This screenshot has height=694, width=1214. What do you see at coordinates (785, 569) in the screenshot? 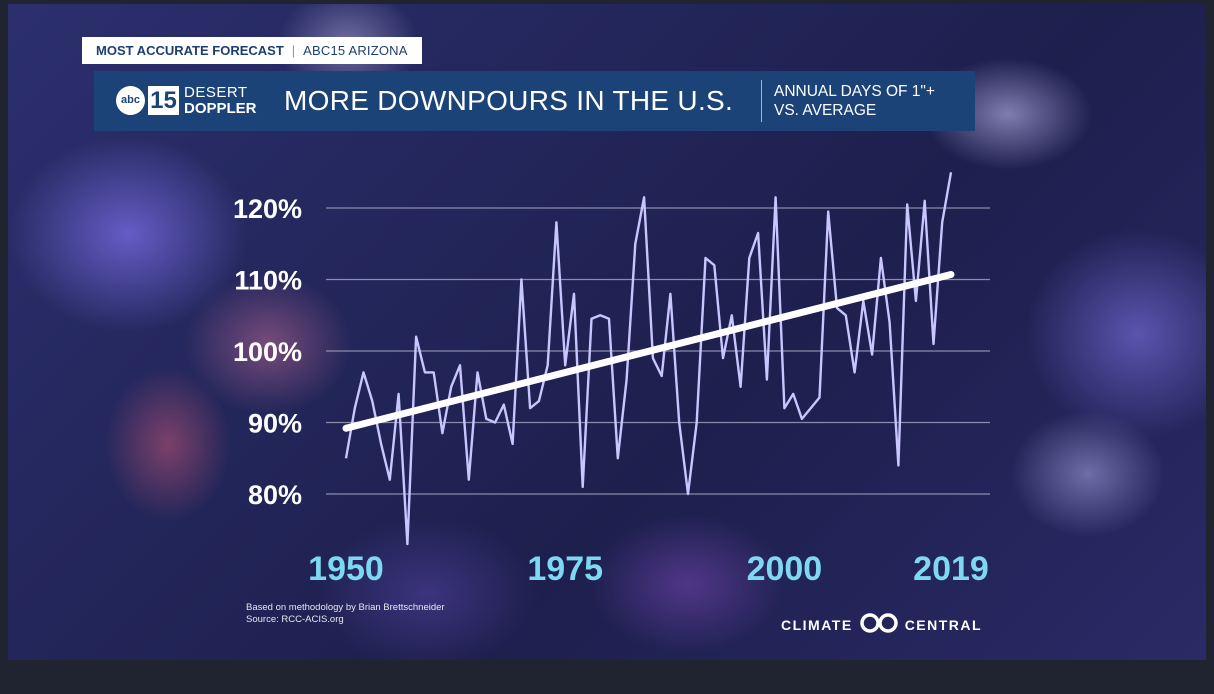
I see `x-tick-label-2000: 2000` at bounding box center [785, 569].